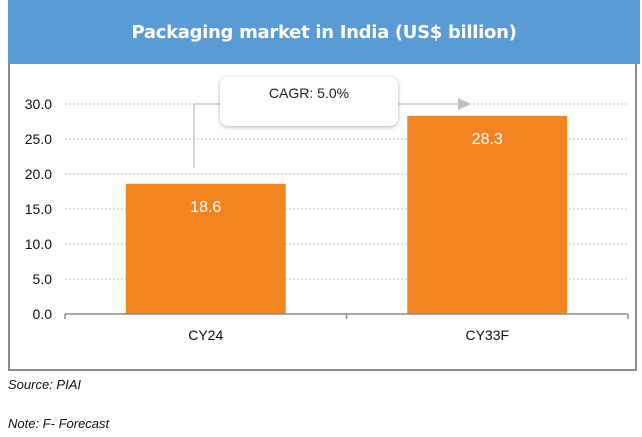 The width and height of the screenshot is (642, 437). What do you see at coordinates (487, 335) in the screenshot?
I see `x-tick-label: CY33F` at bounding box center [487, 335].